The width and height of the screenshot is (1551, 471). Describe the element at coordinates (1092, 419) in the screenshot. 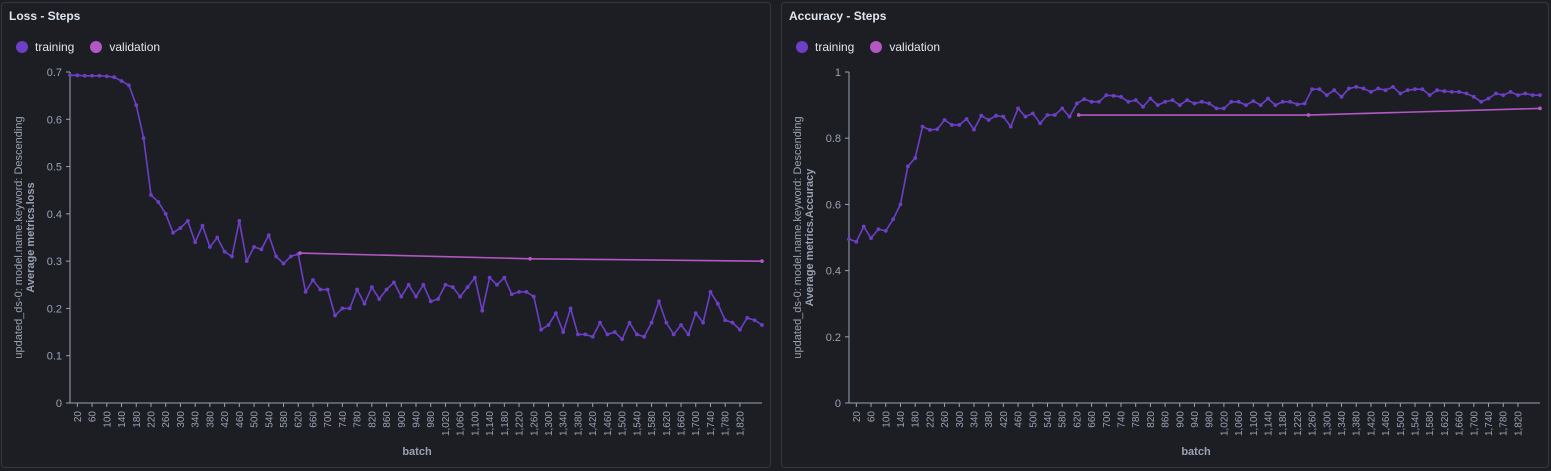

I see `x-tick-label: 660` at that location.